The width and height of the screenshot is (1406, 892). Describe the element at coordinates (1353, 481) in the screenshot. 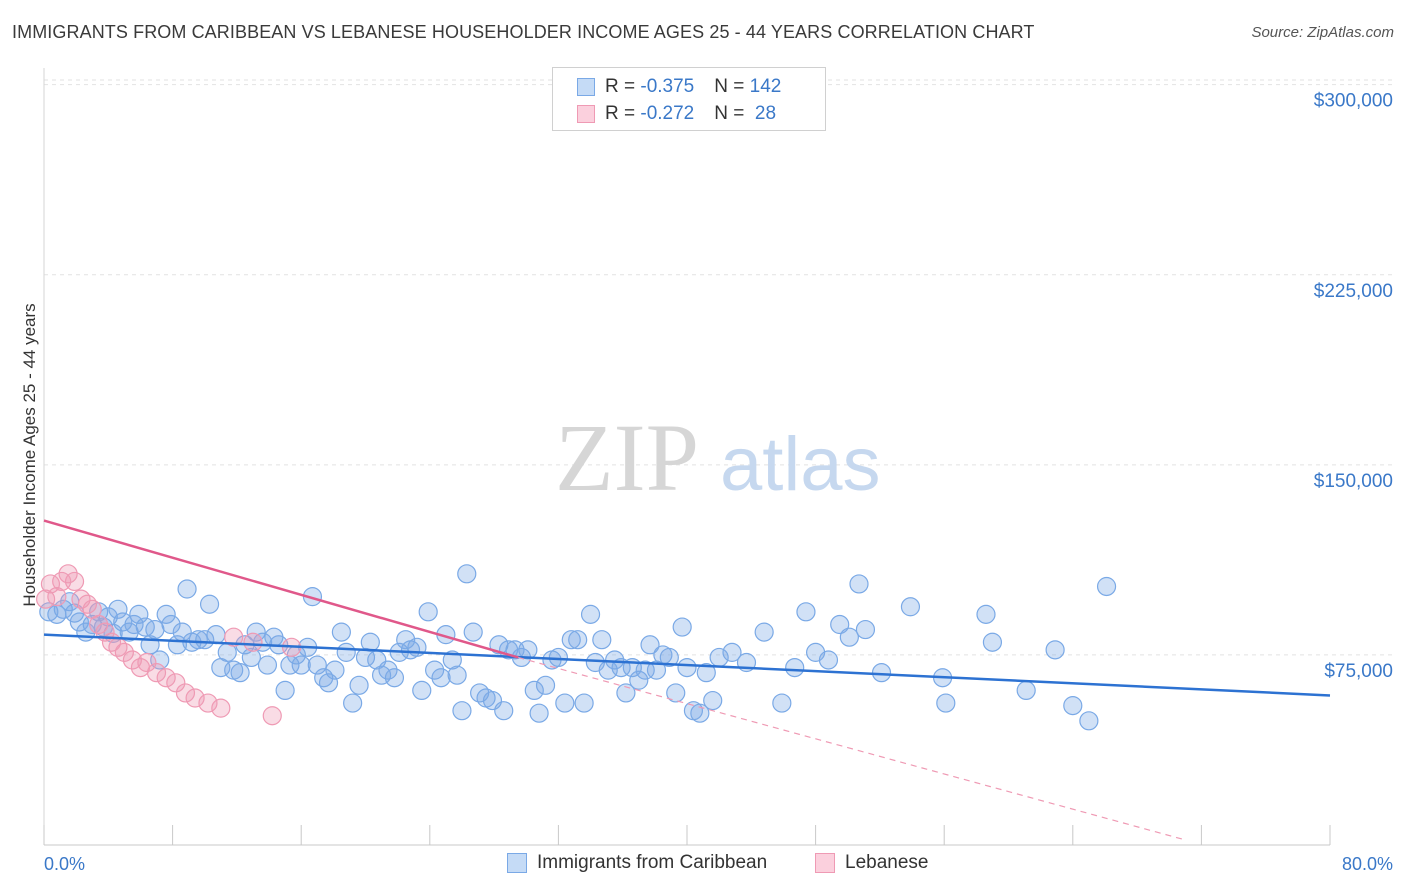

I see `y-tick-label: $150,000` at that location.